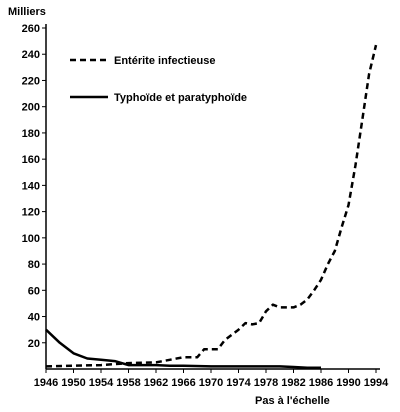  Describe the element at coordinates (34, 291) in the screenshot. I see `y-tick-label: 60` at that location.